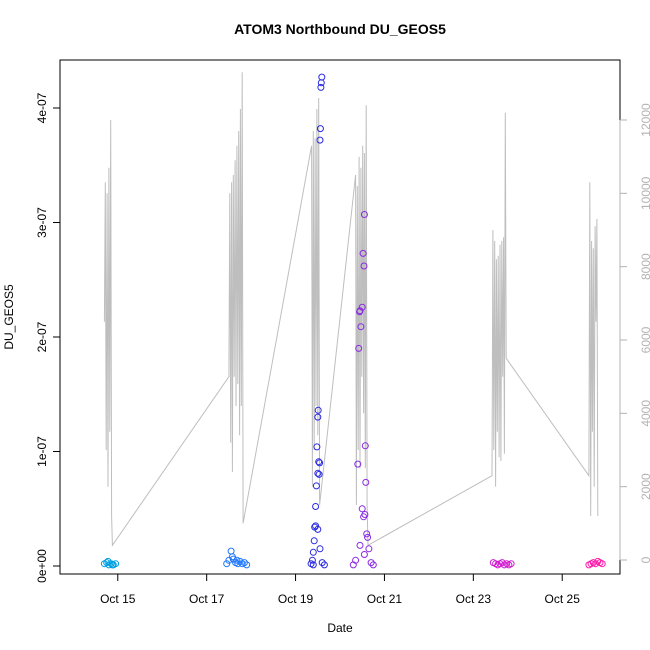 This screenshot has height=650, width=650. What do you see at coordinates (42, 566) in the screenshot?
I see `y-tick-label: 0e+00` at bounding box center [42, 566].